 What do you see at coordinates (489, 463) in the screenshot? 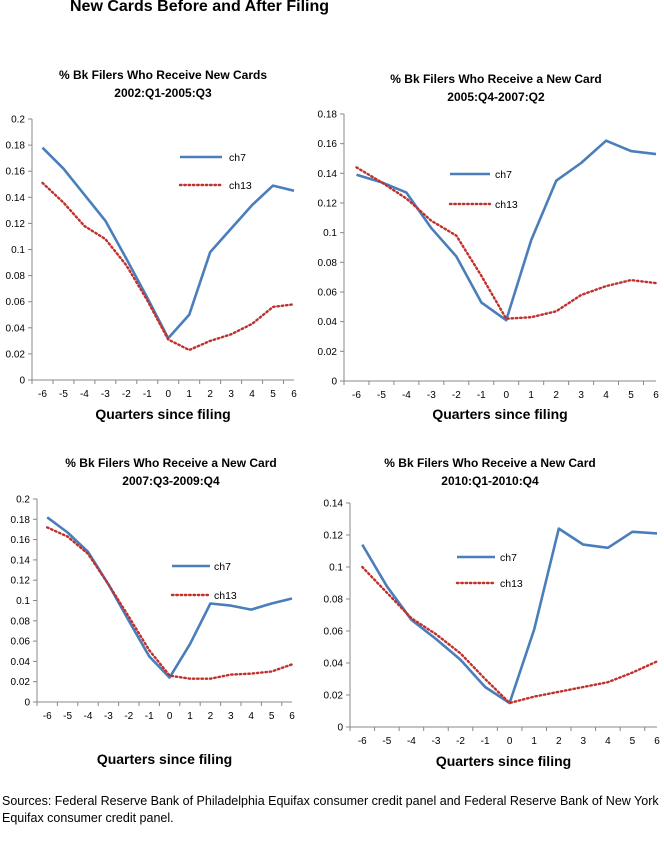
I see `chart-title: % Bk Filers Who Receive a New Card` at bounding box center [489, 463].